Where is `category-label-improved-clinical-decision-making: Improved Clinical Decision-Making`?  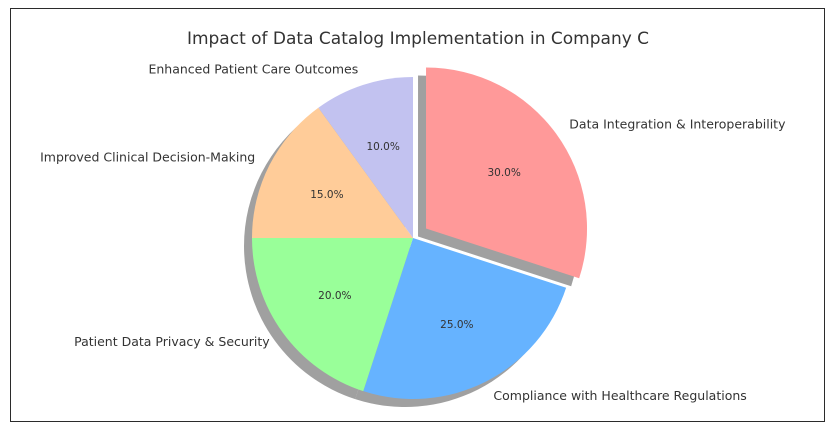
category-label-improved-clinical-decision-making: Improved Clinical Decision-Making is located at coordinates (147, 157).